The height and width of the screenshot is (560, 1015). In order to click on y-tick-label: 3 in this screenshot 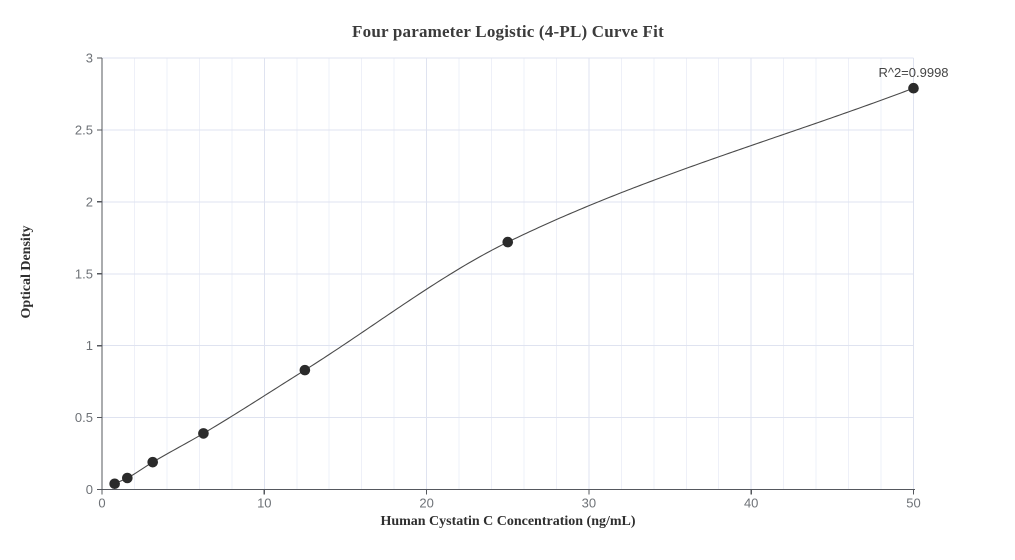, I will do `click(89, 58)`.